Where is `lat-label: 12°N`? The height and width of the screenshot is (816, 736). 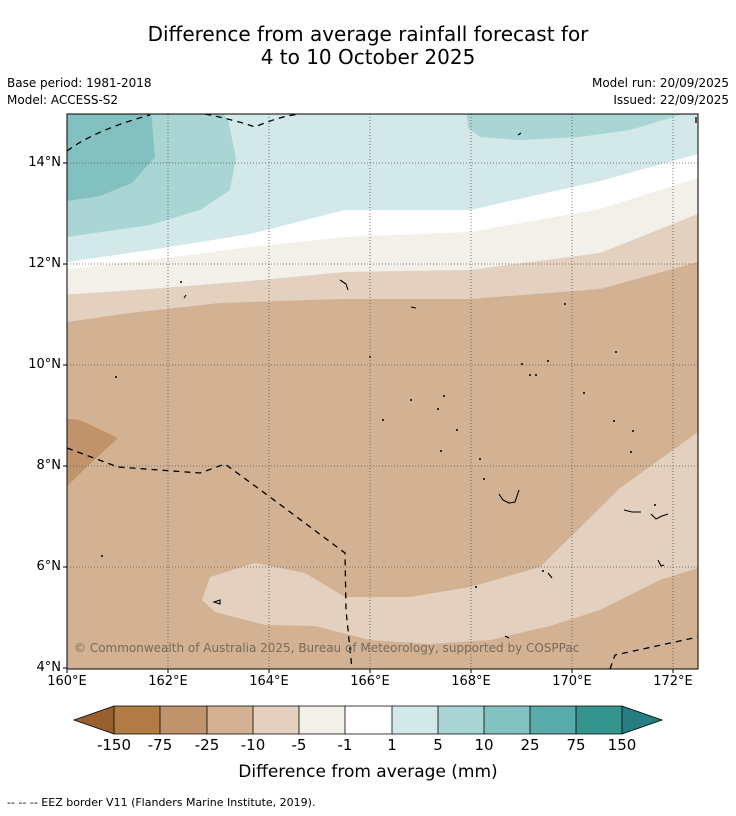 lat-label: 12°N is located at coordinates (44, 263).